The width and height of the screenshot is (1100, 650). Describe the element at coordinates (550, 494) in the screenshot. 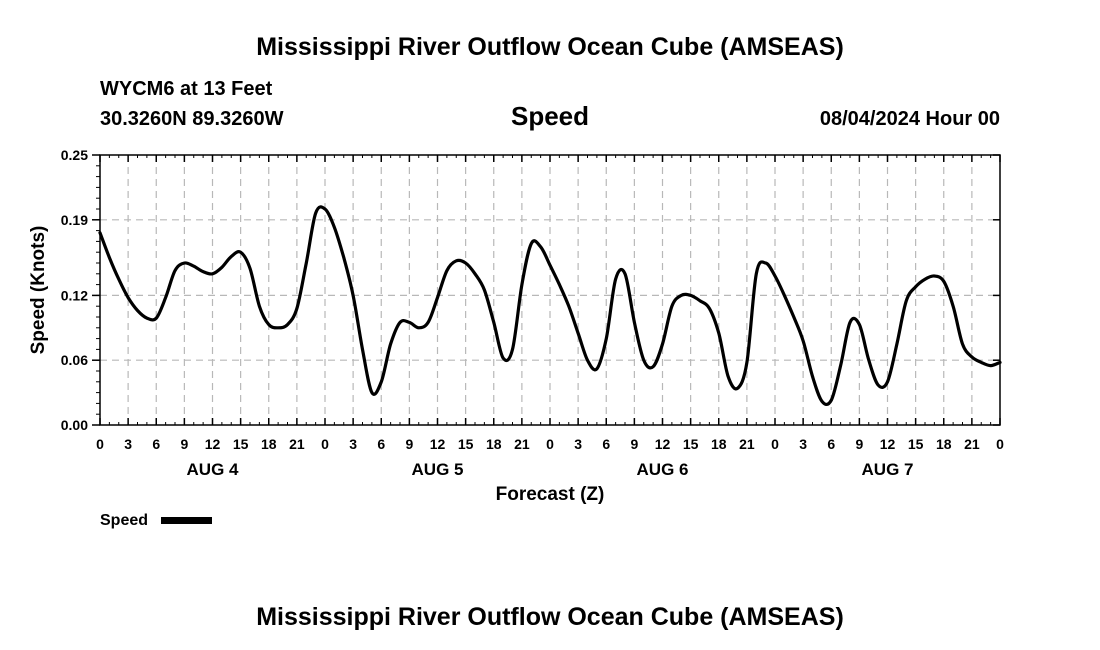

I see `x-axis-title: Forecast (Z)` at that location.